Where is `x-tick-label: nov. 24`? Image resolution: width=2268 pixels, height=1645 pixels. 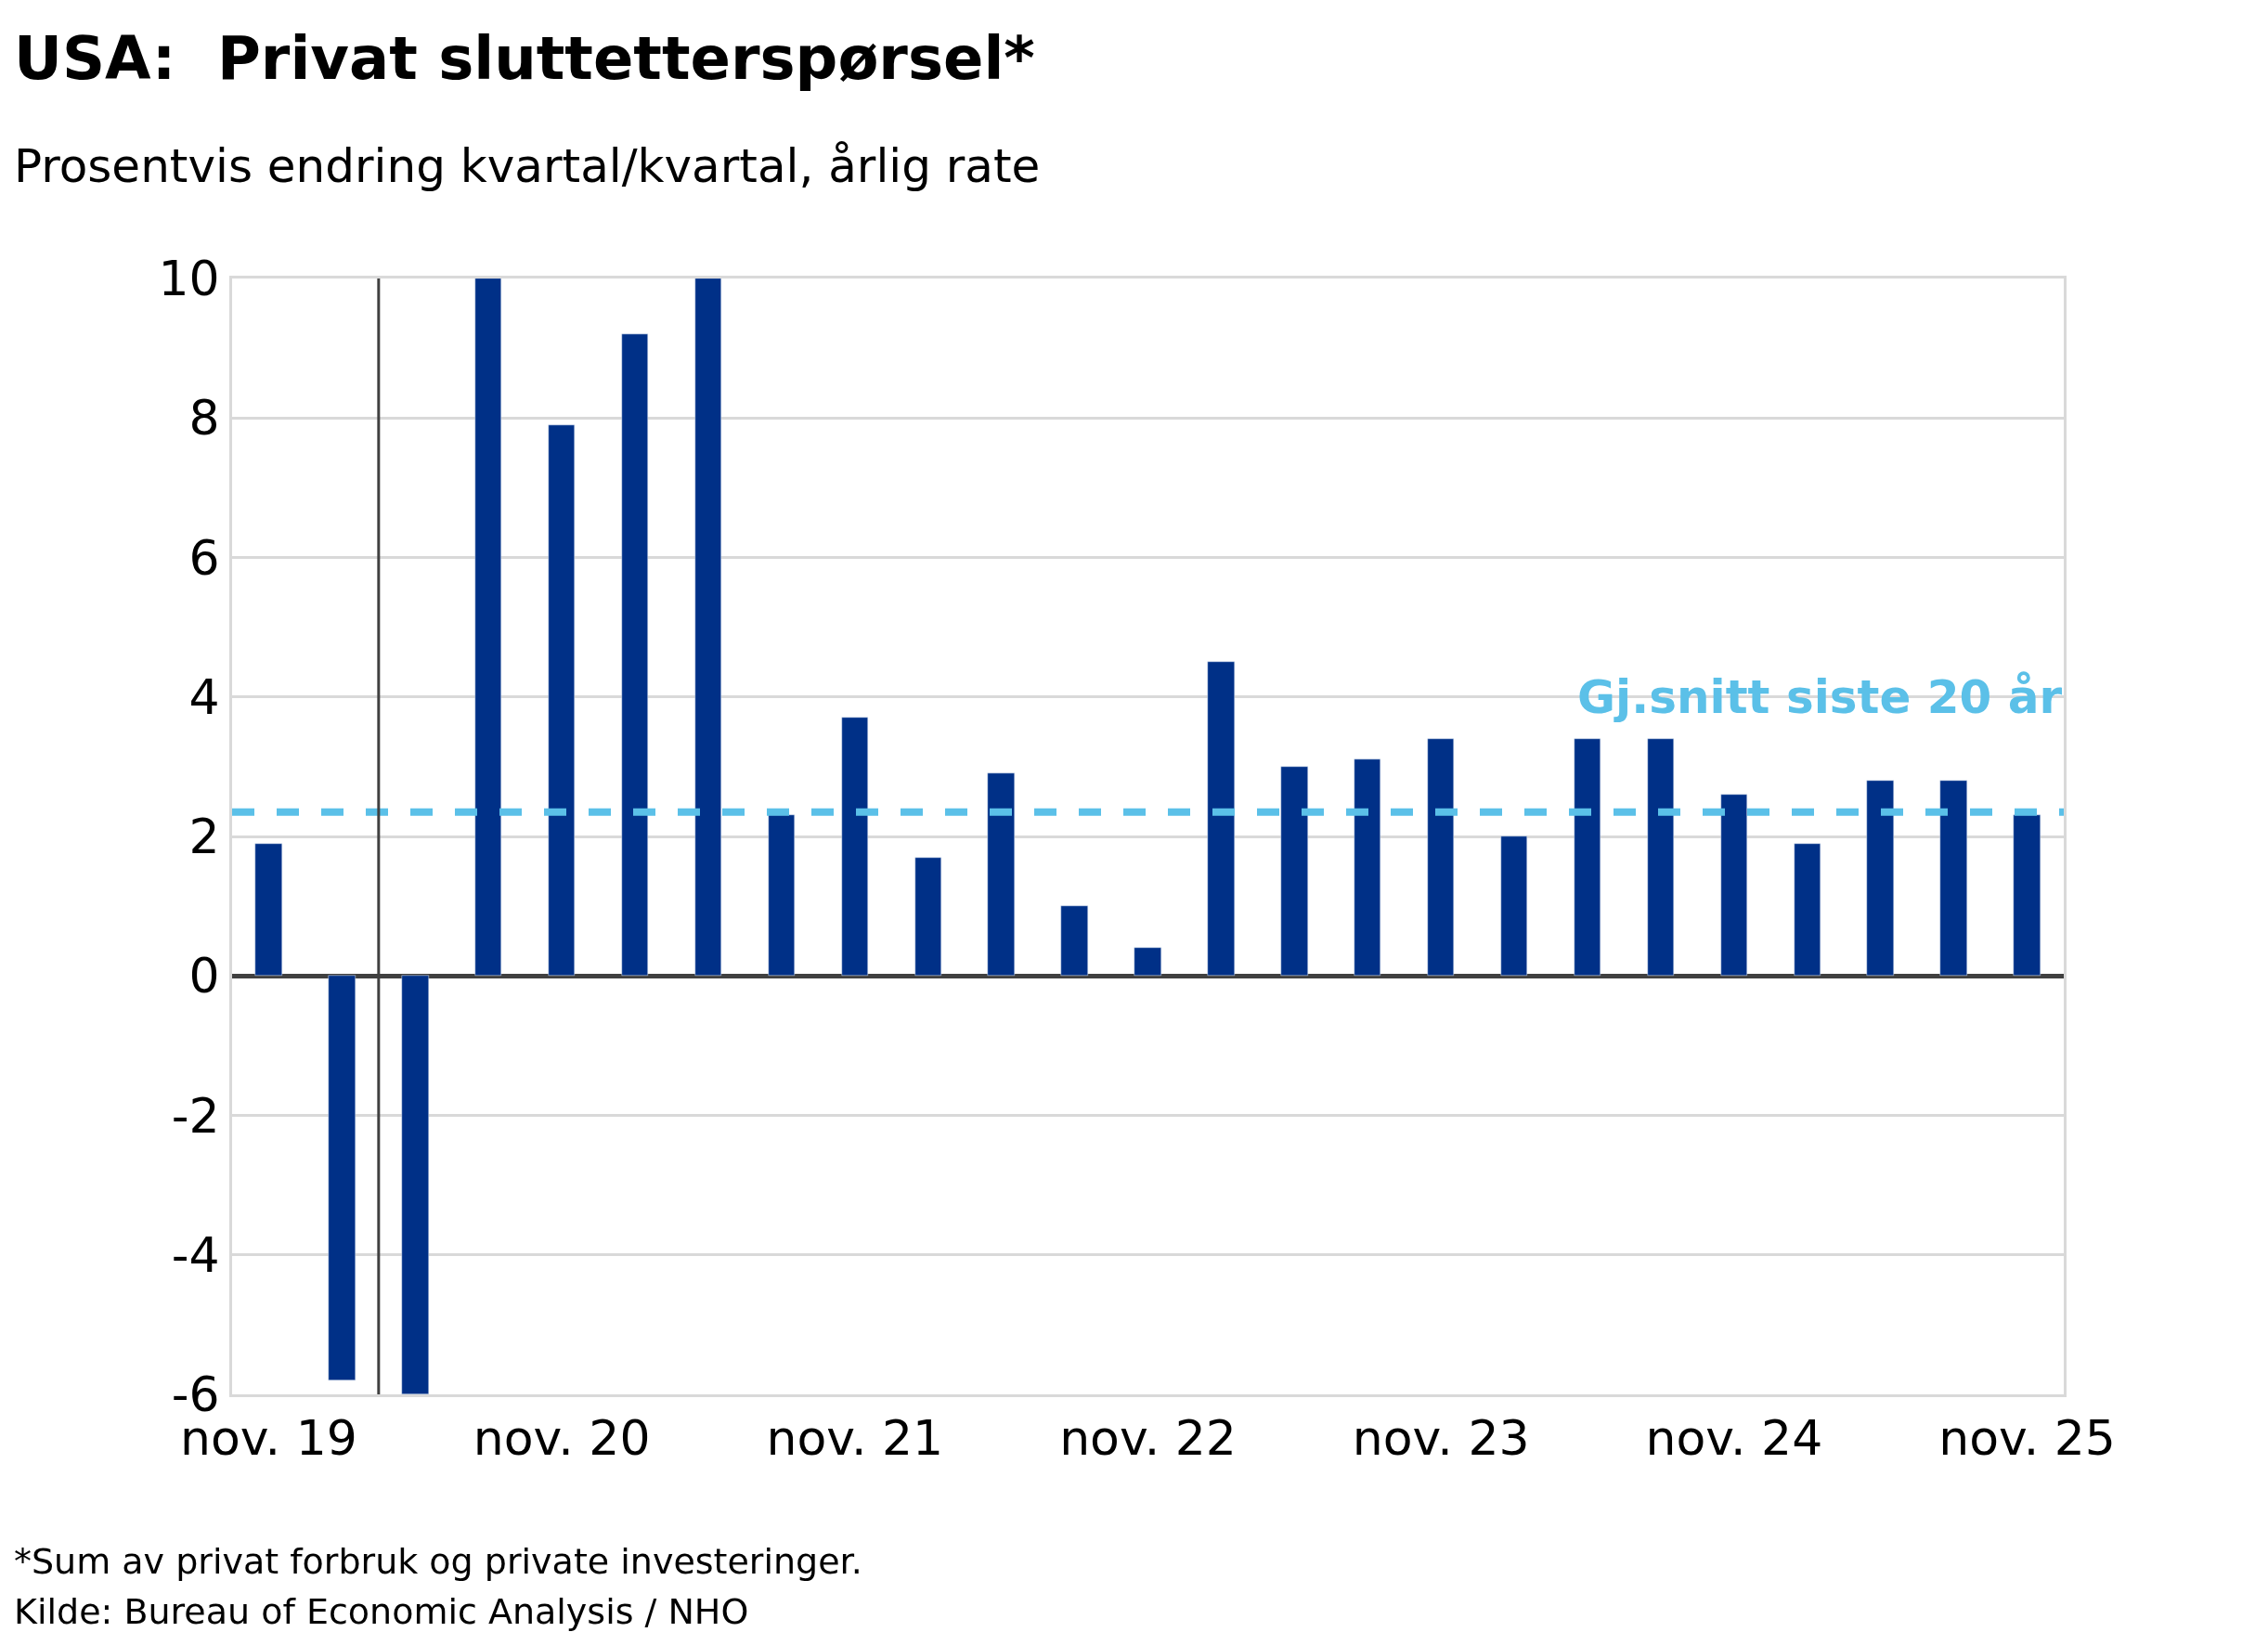
x-tick-label: nov. 24 is located at coordinates (1734, 1438).